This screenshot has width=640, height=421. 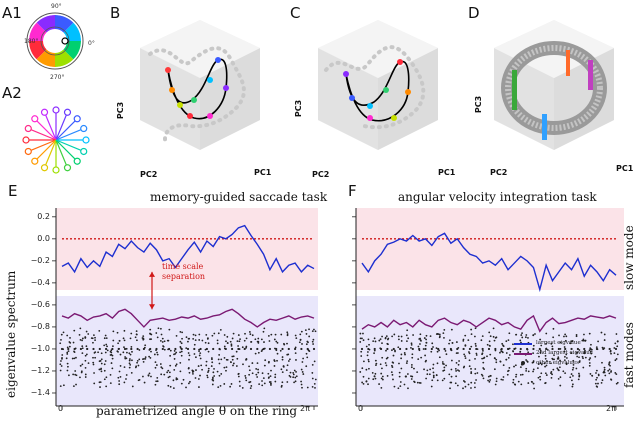 I want to click on direction-ray, so click(x=69, y=134).